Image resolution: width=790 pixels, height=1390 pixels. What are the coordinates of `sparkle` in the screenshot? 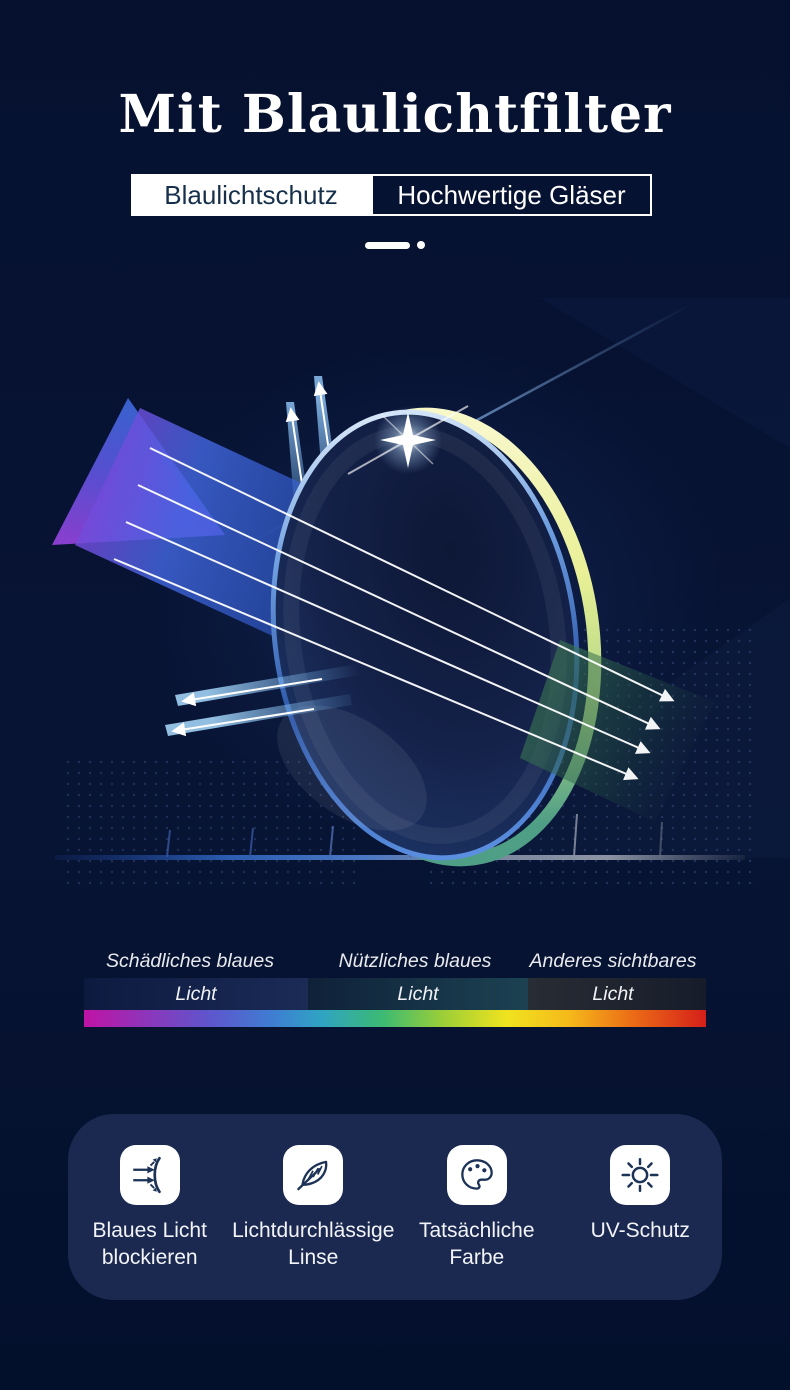 It's located at (408, 440).